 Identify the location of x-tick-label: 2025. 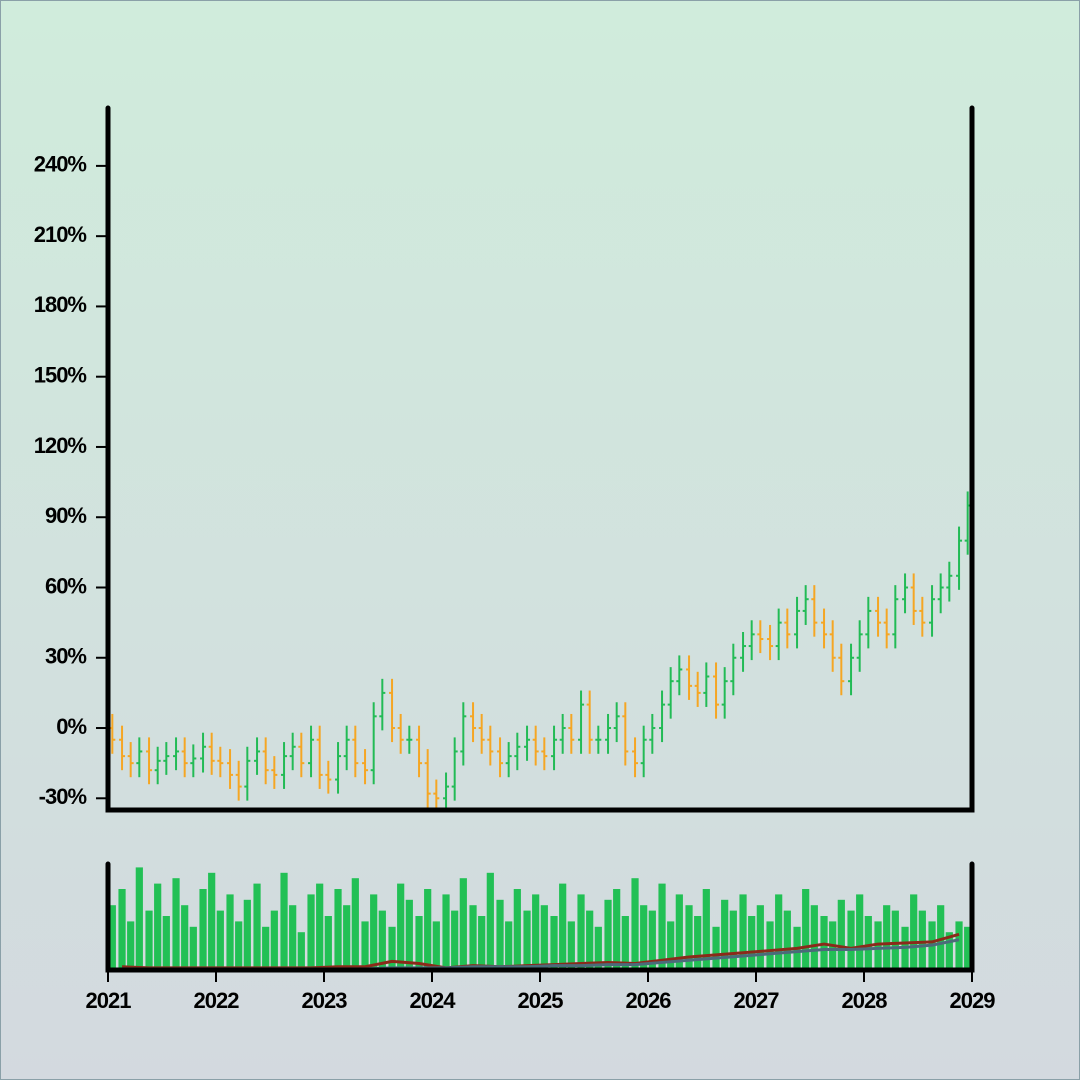
(541, 1000).